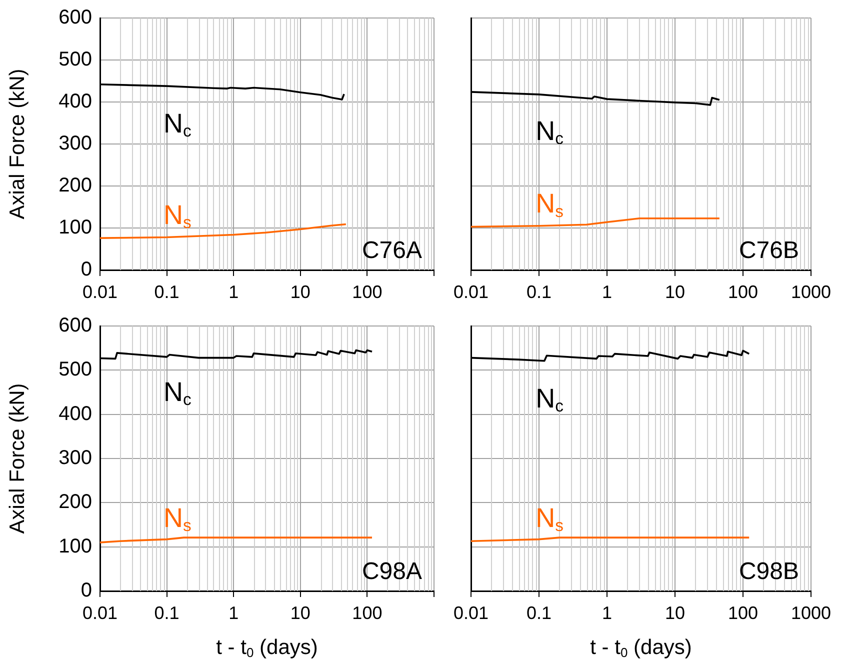 The width and height of the screenshot is (841, 661). What do you see at coordinates (769, 250) in the screenshot?
I see `annotation: C76B` at bounding box center [769, 250].